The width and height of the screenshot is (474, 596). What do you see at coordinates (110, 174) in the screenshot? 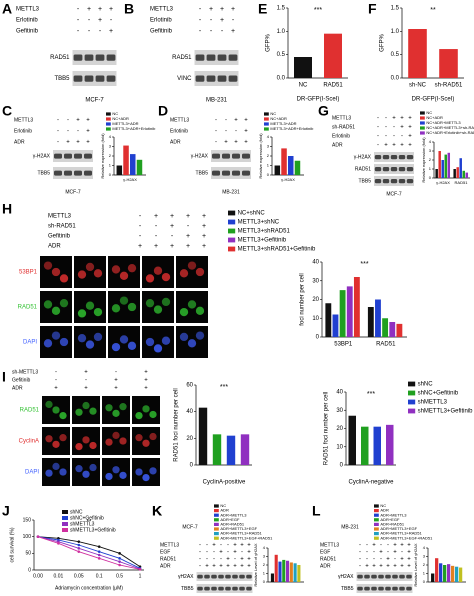
I see `y-tick-label: 0` at bounding box center [110, 174].